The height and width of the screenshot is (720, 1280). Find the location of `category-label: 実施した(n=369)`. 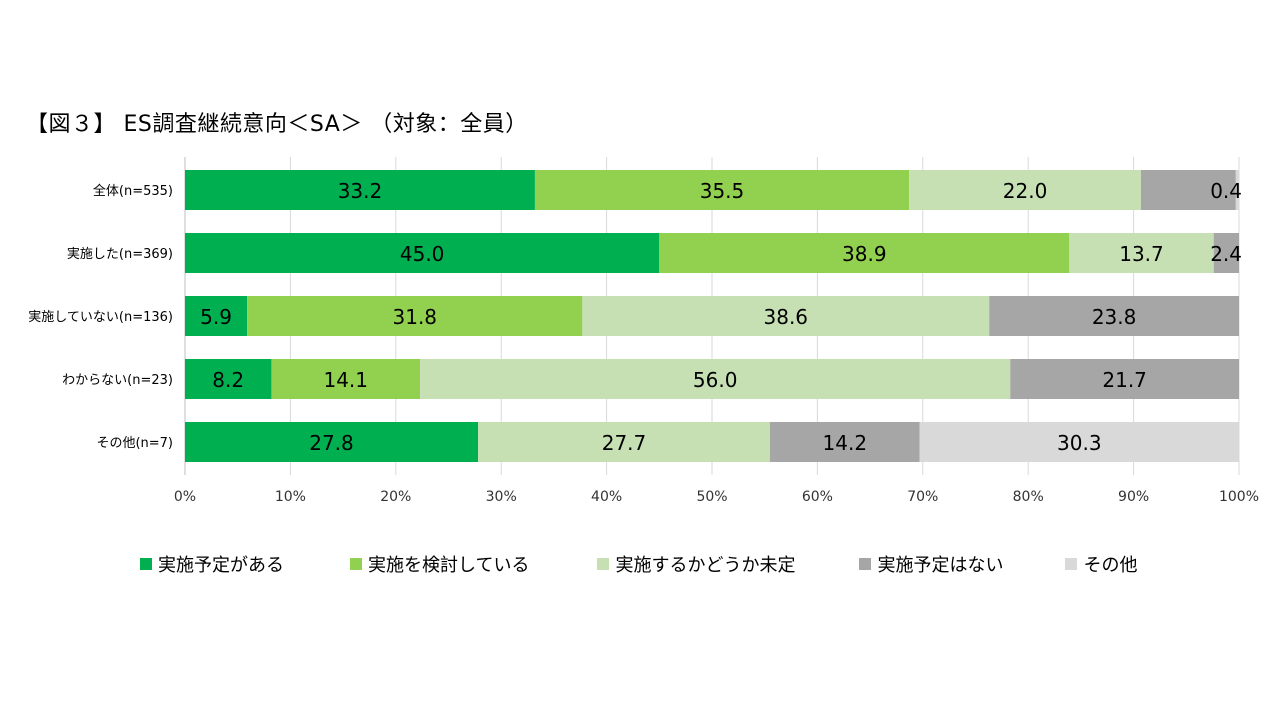

category-label: 実施した(n=369) is located at coordinates (120, 254).